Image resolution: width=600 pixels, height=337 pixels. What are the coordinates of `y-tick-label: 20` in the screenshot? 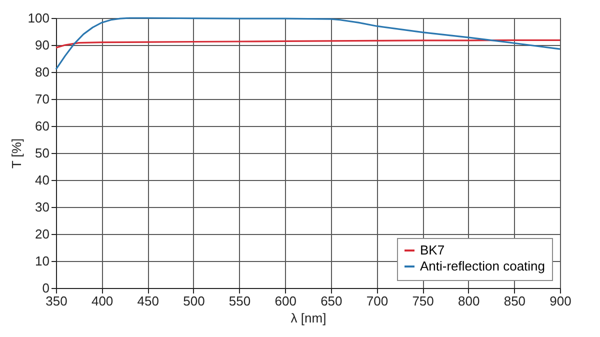 It's located at (42, 234).